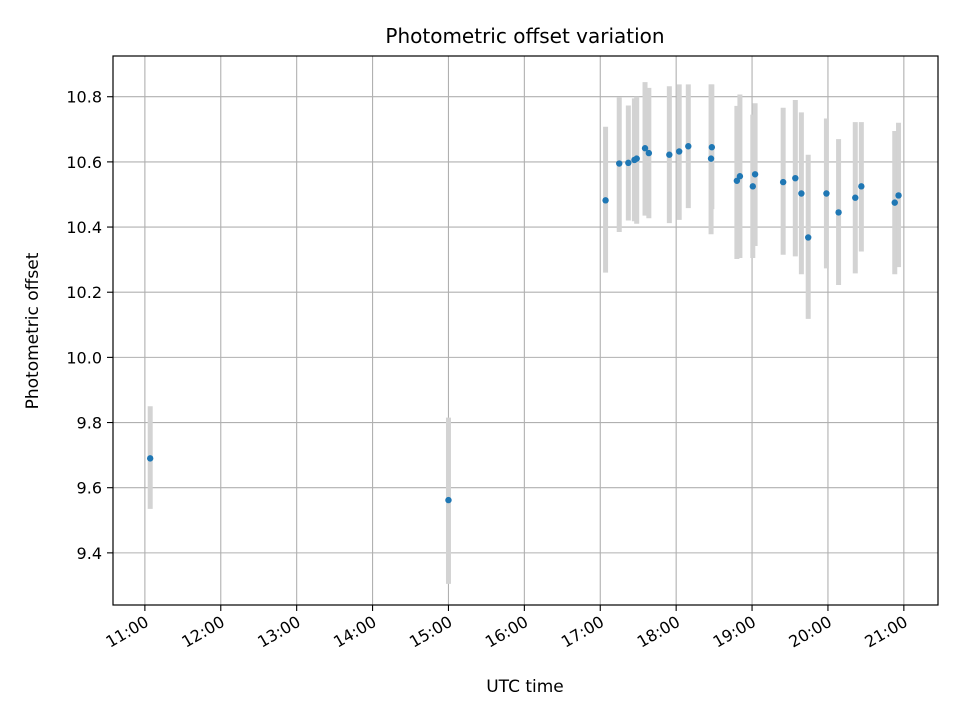  I want to click on x-tick-label: 13:00, so click(278, 632).